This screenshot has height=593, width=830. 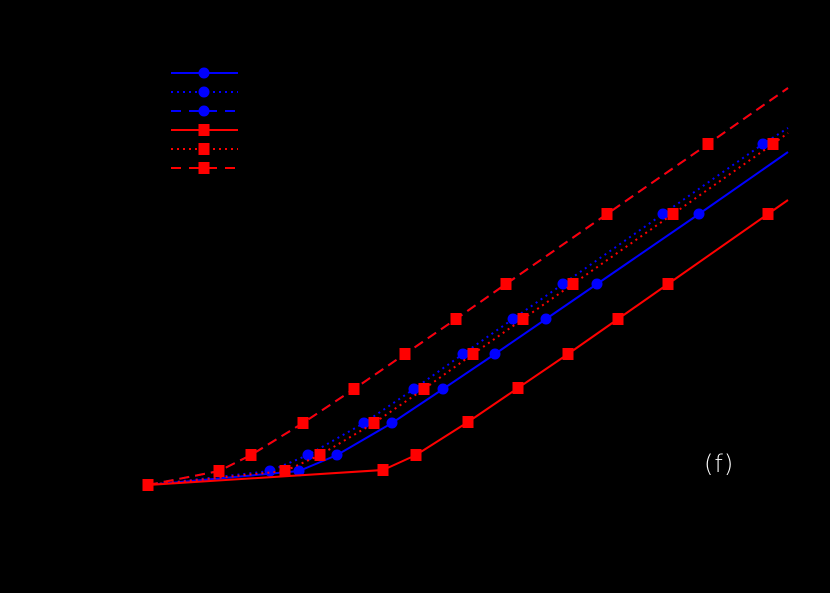 I want to click on legend-entry-blue-dashed, so click(x=204, y=111).